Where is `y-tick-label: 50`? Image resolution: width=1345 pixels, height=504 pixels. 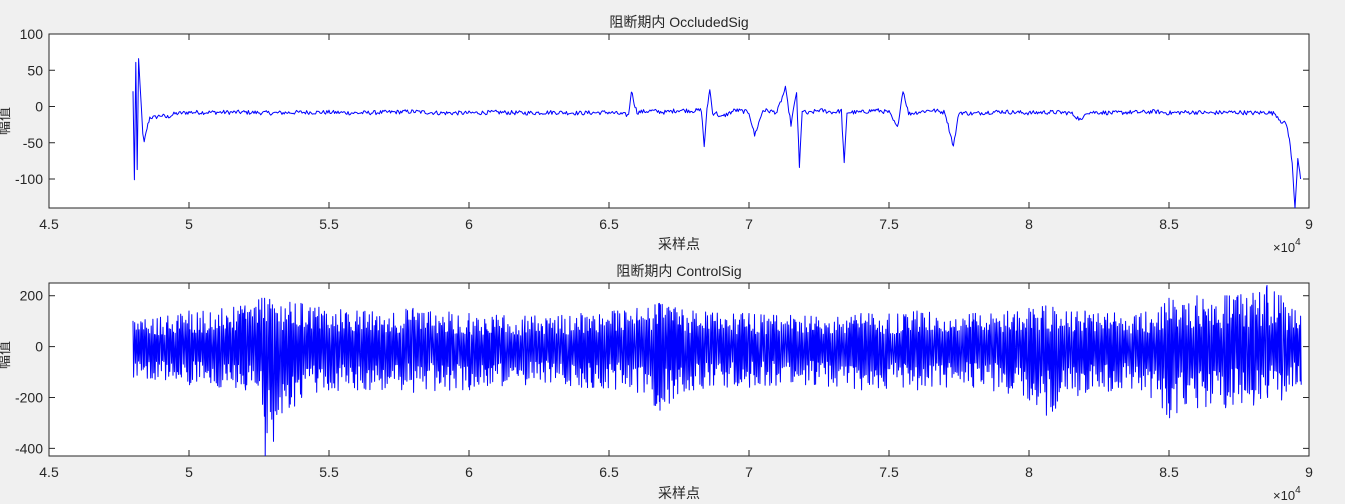 y-tick-label: 50 is located at coordinates (35, 70).